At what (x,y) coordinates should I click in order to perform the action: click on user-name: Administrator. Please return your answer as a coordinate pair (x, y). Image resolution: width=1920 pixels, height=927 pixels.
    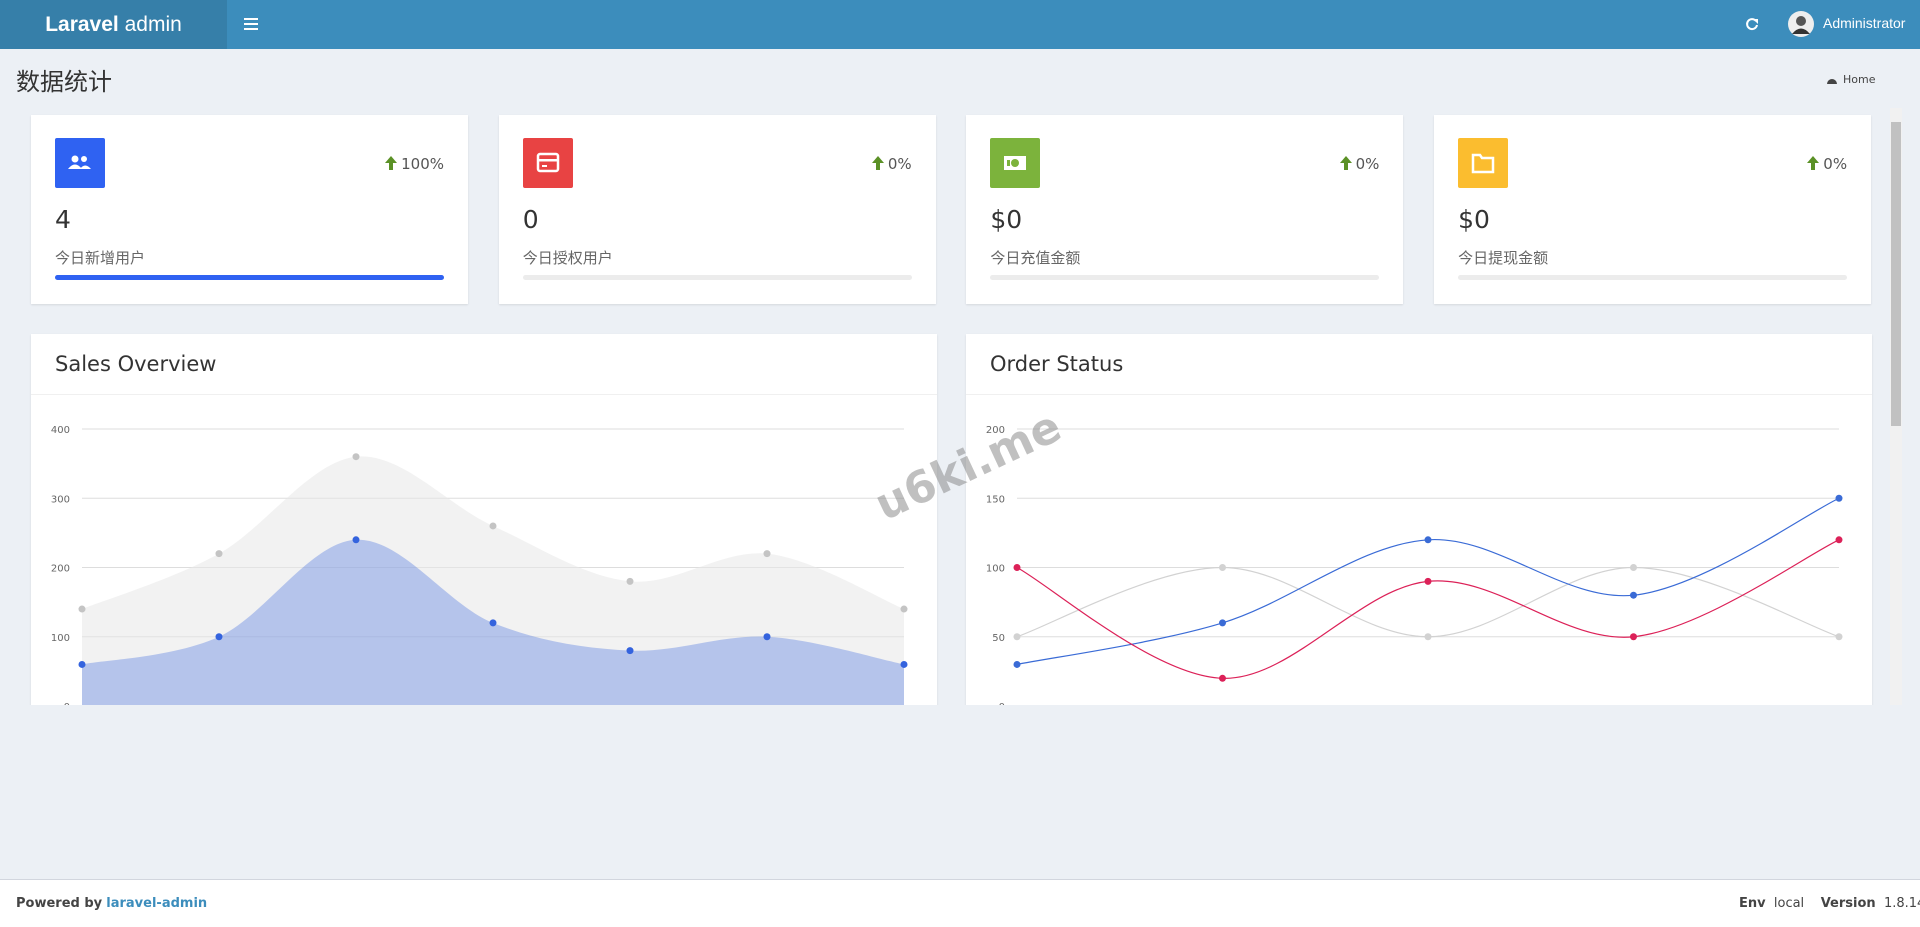
    Looking at the image, I should click on (1864, 23).